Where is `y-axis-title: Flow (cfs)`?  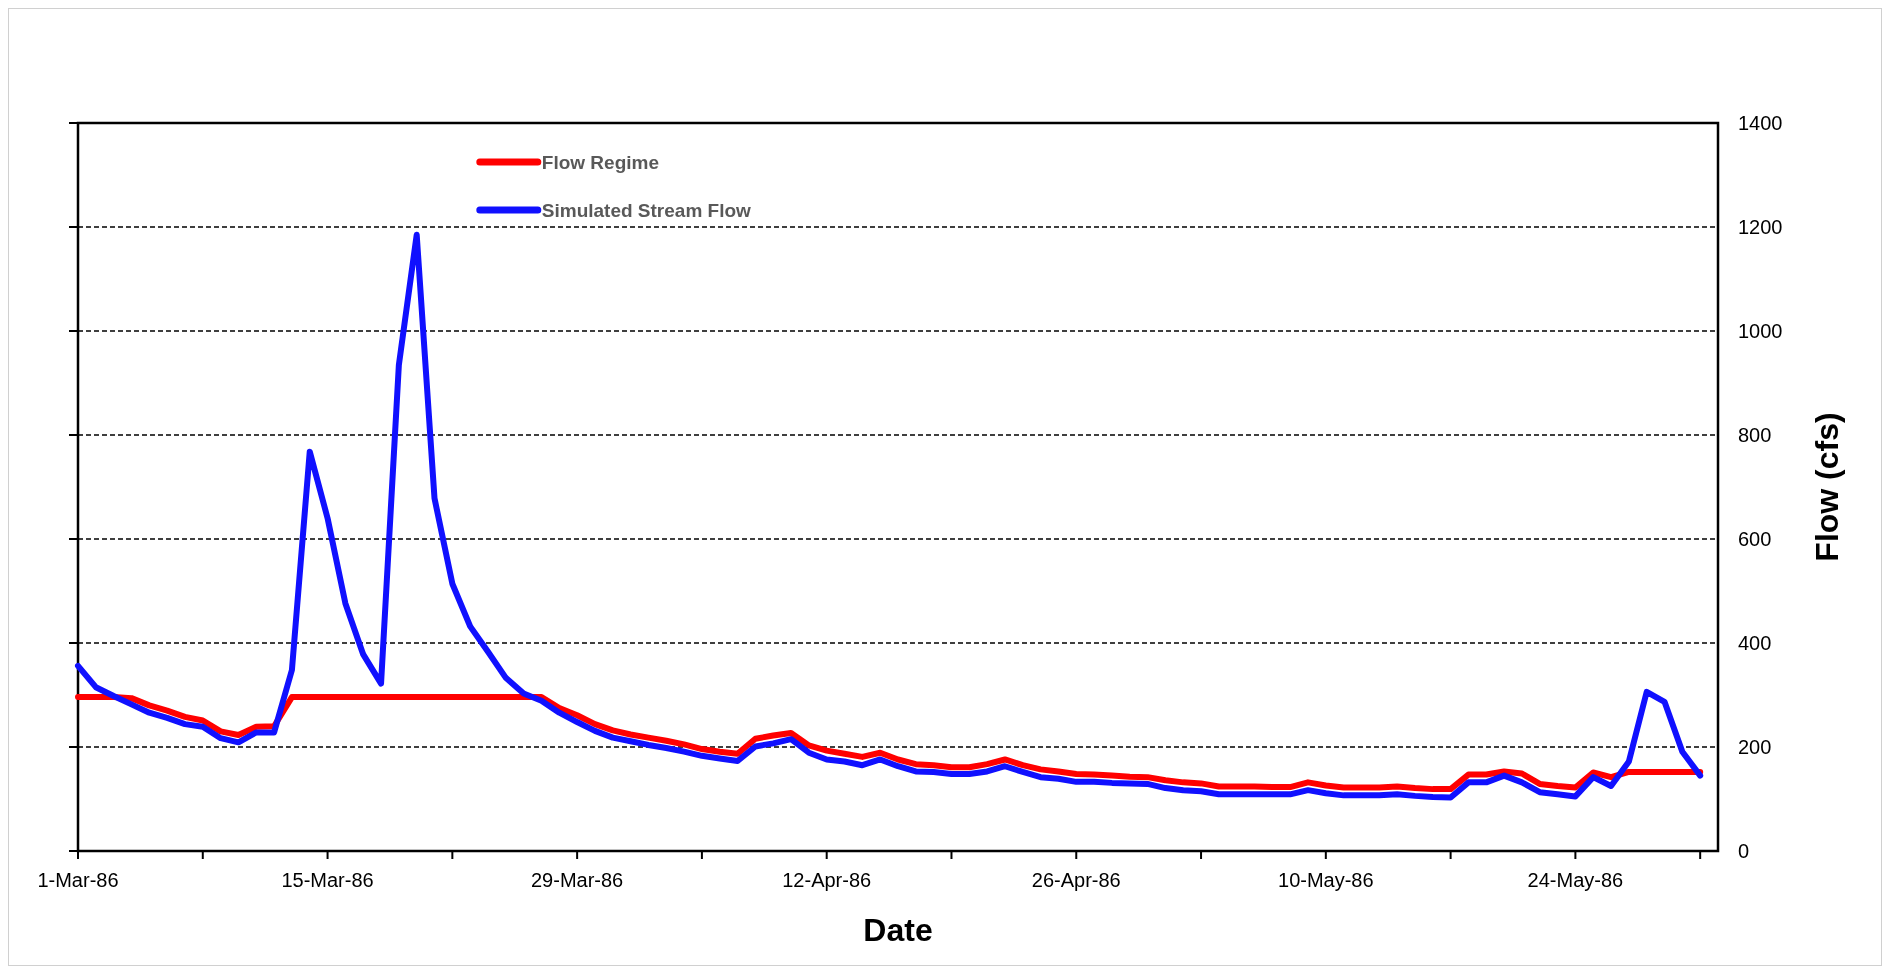 y-axis-title: Flow (cfs) is located at coordinates (1827, 487).